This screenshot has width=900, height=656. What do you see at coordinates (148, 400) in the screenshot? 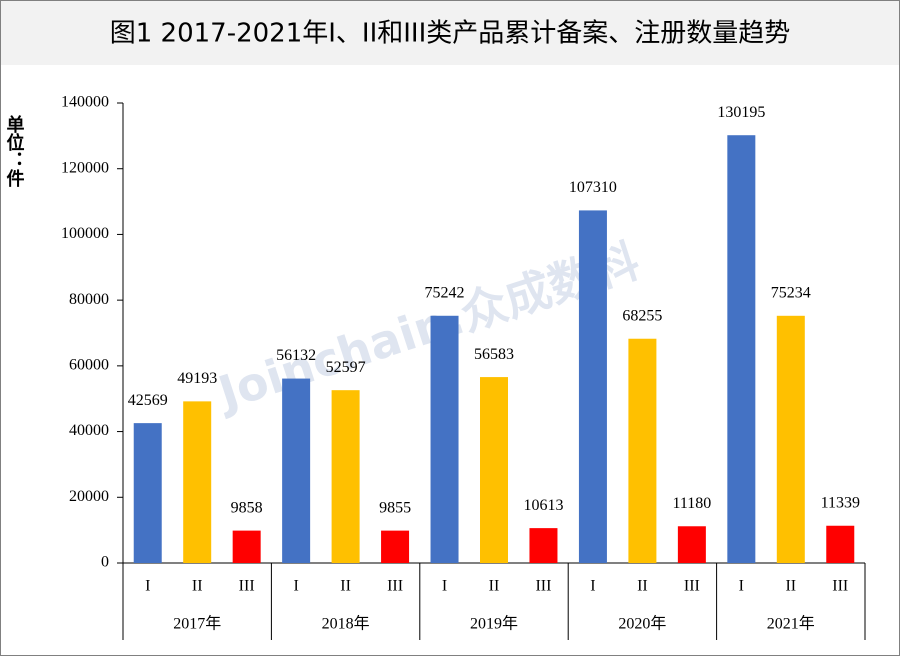
I see `value-label: 42569` at bounding box center [148, 400].